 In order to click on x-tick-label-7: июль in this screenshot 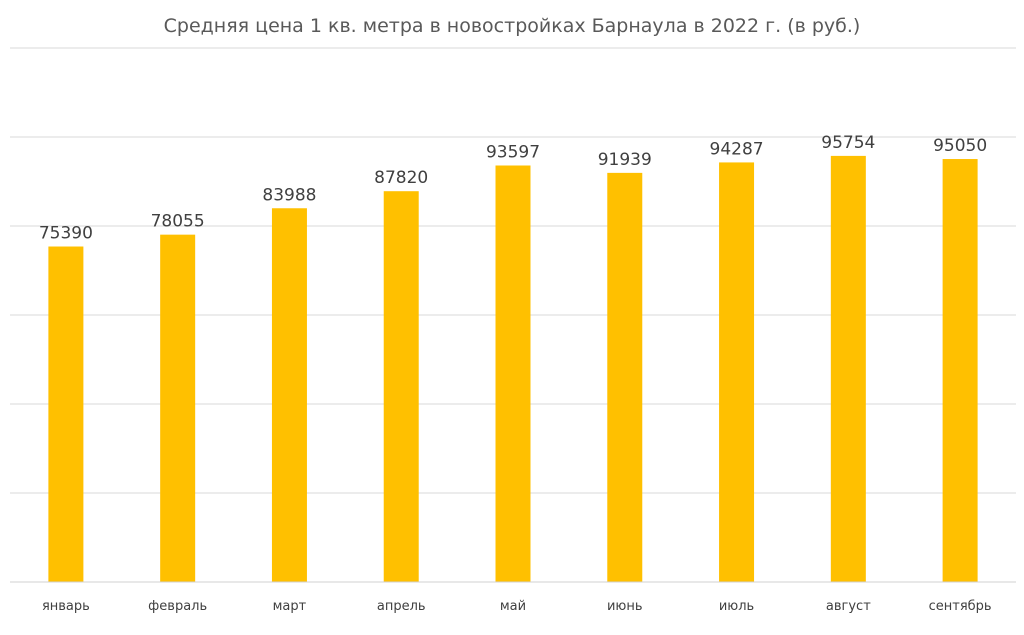, I will do `click(736, 606)`.